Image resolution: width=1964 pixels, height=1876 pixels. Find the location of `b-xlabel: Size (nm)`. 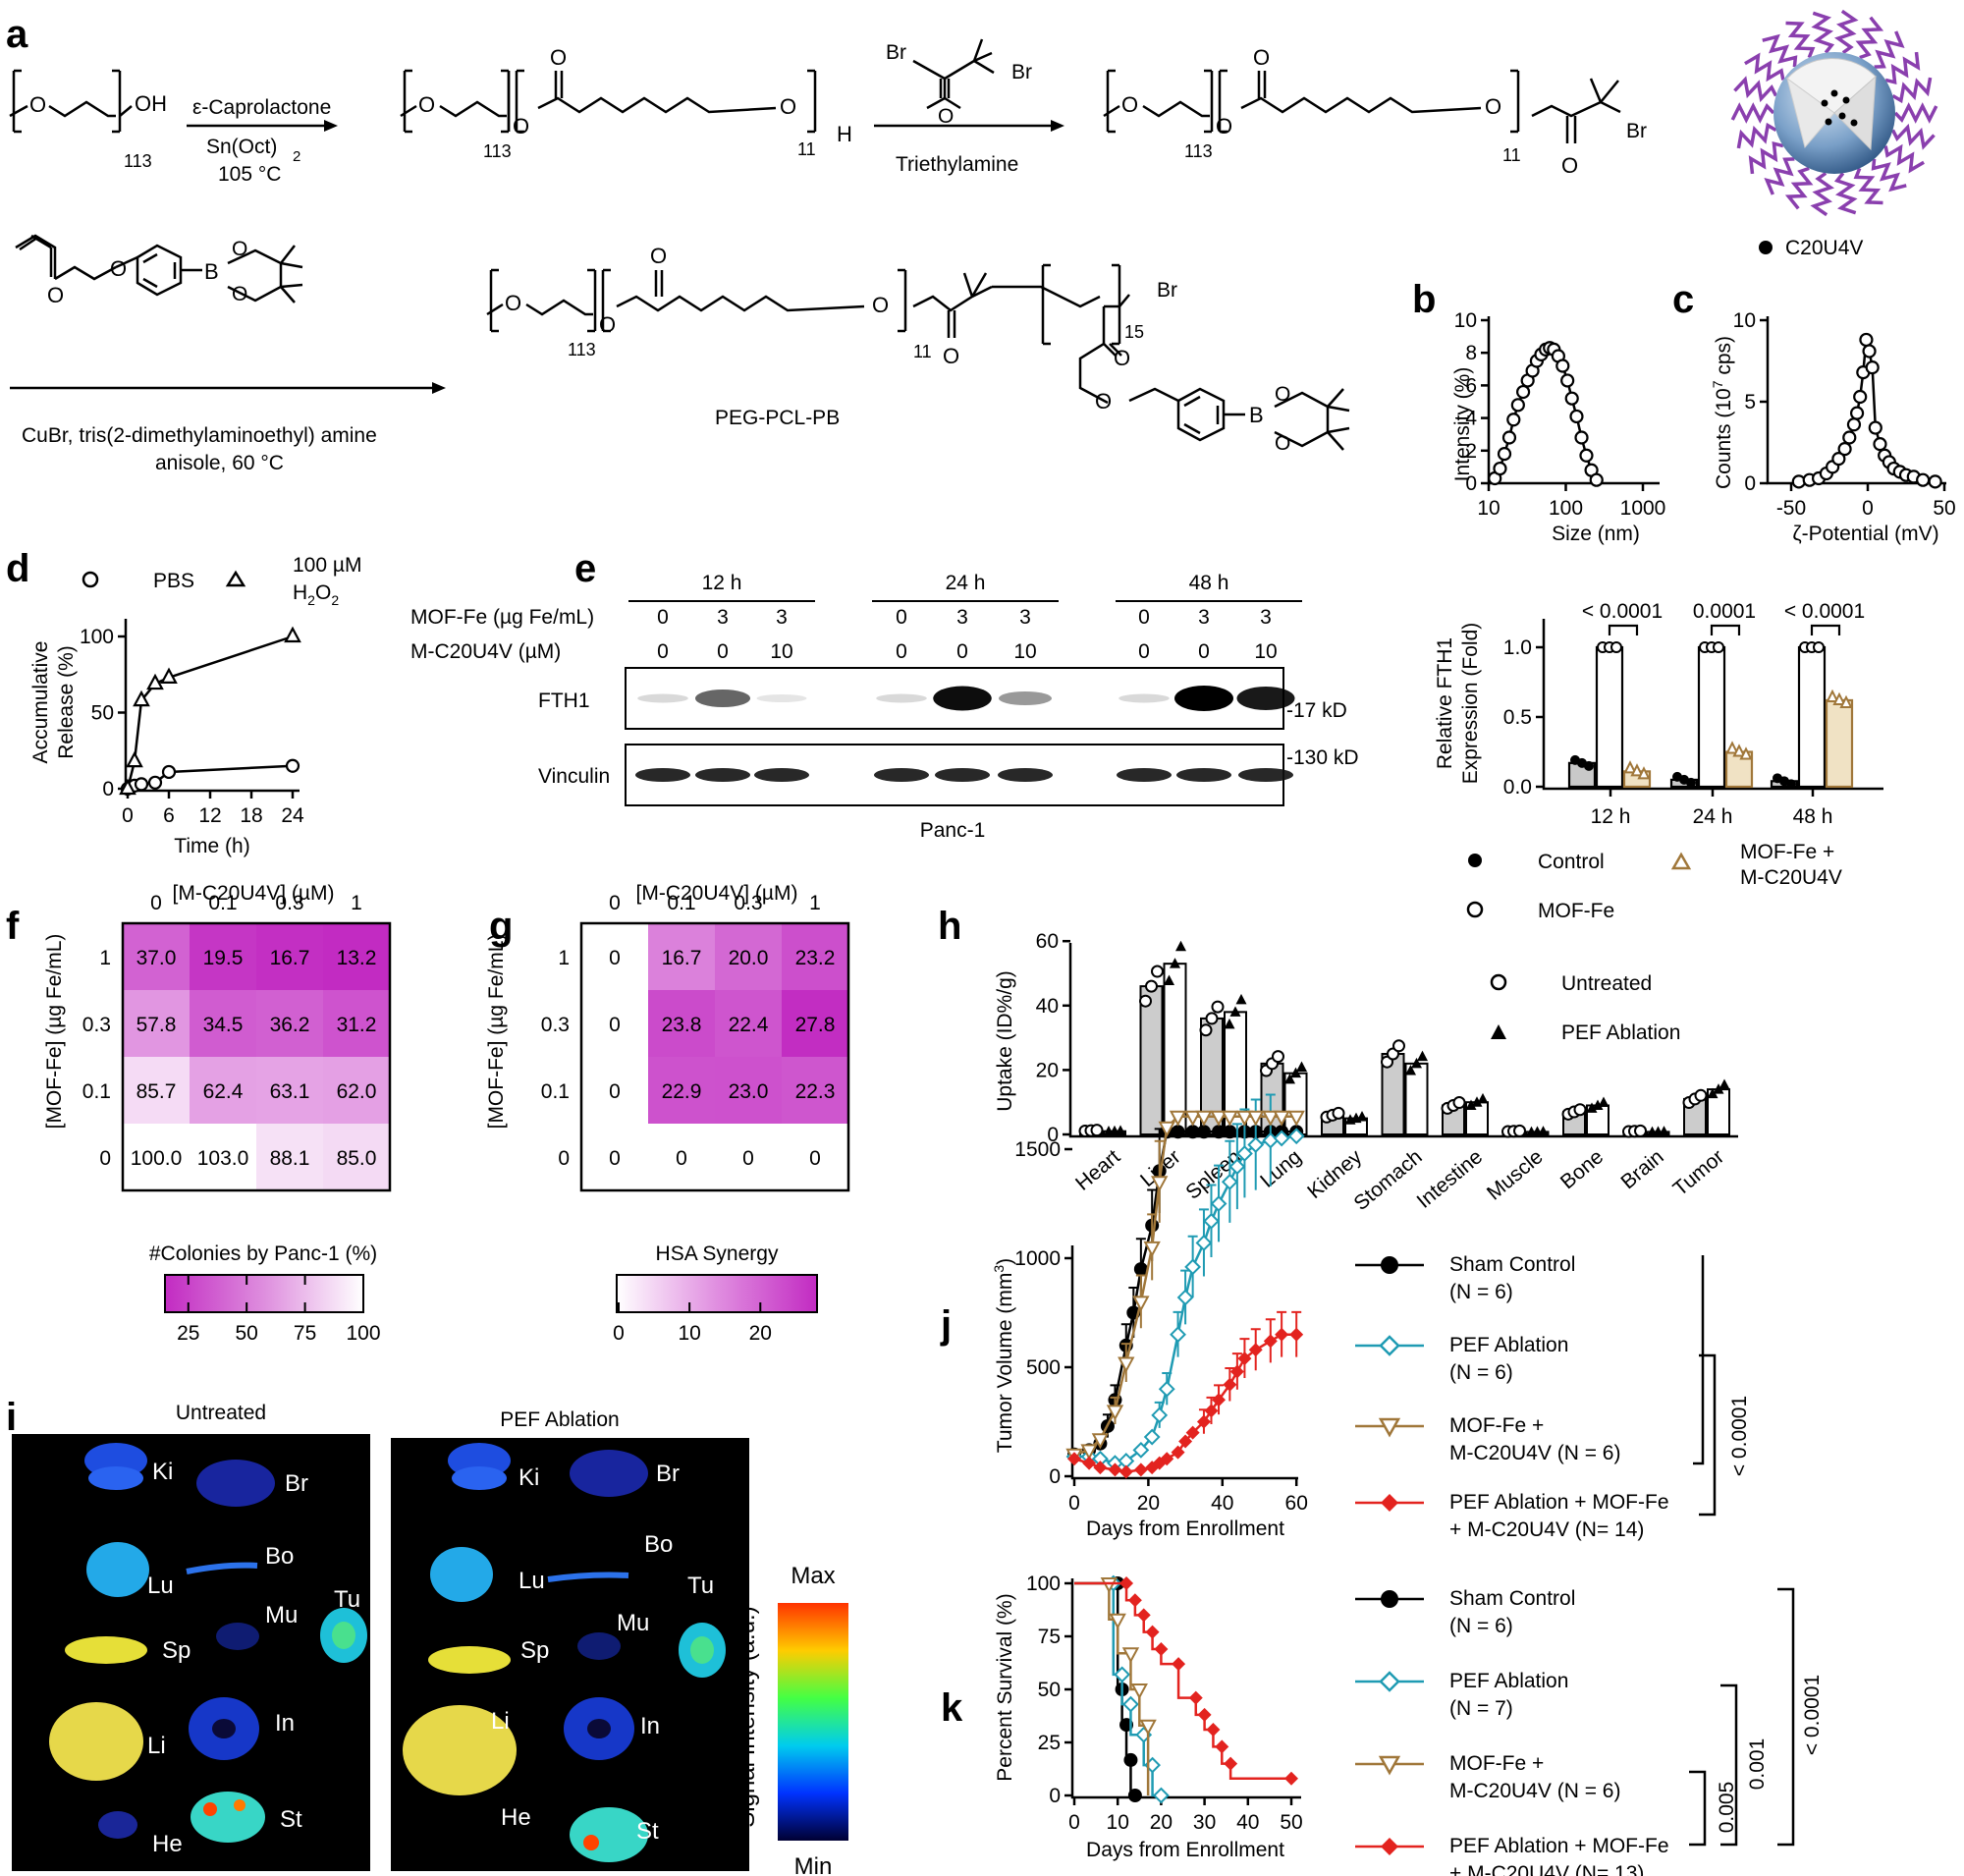

b-xlabel: Size (nm) is located at coordinates (1596, 534).